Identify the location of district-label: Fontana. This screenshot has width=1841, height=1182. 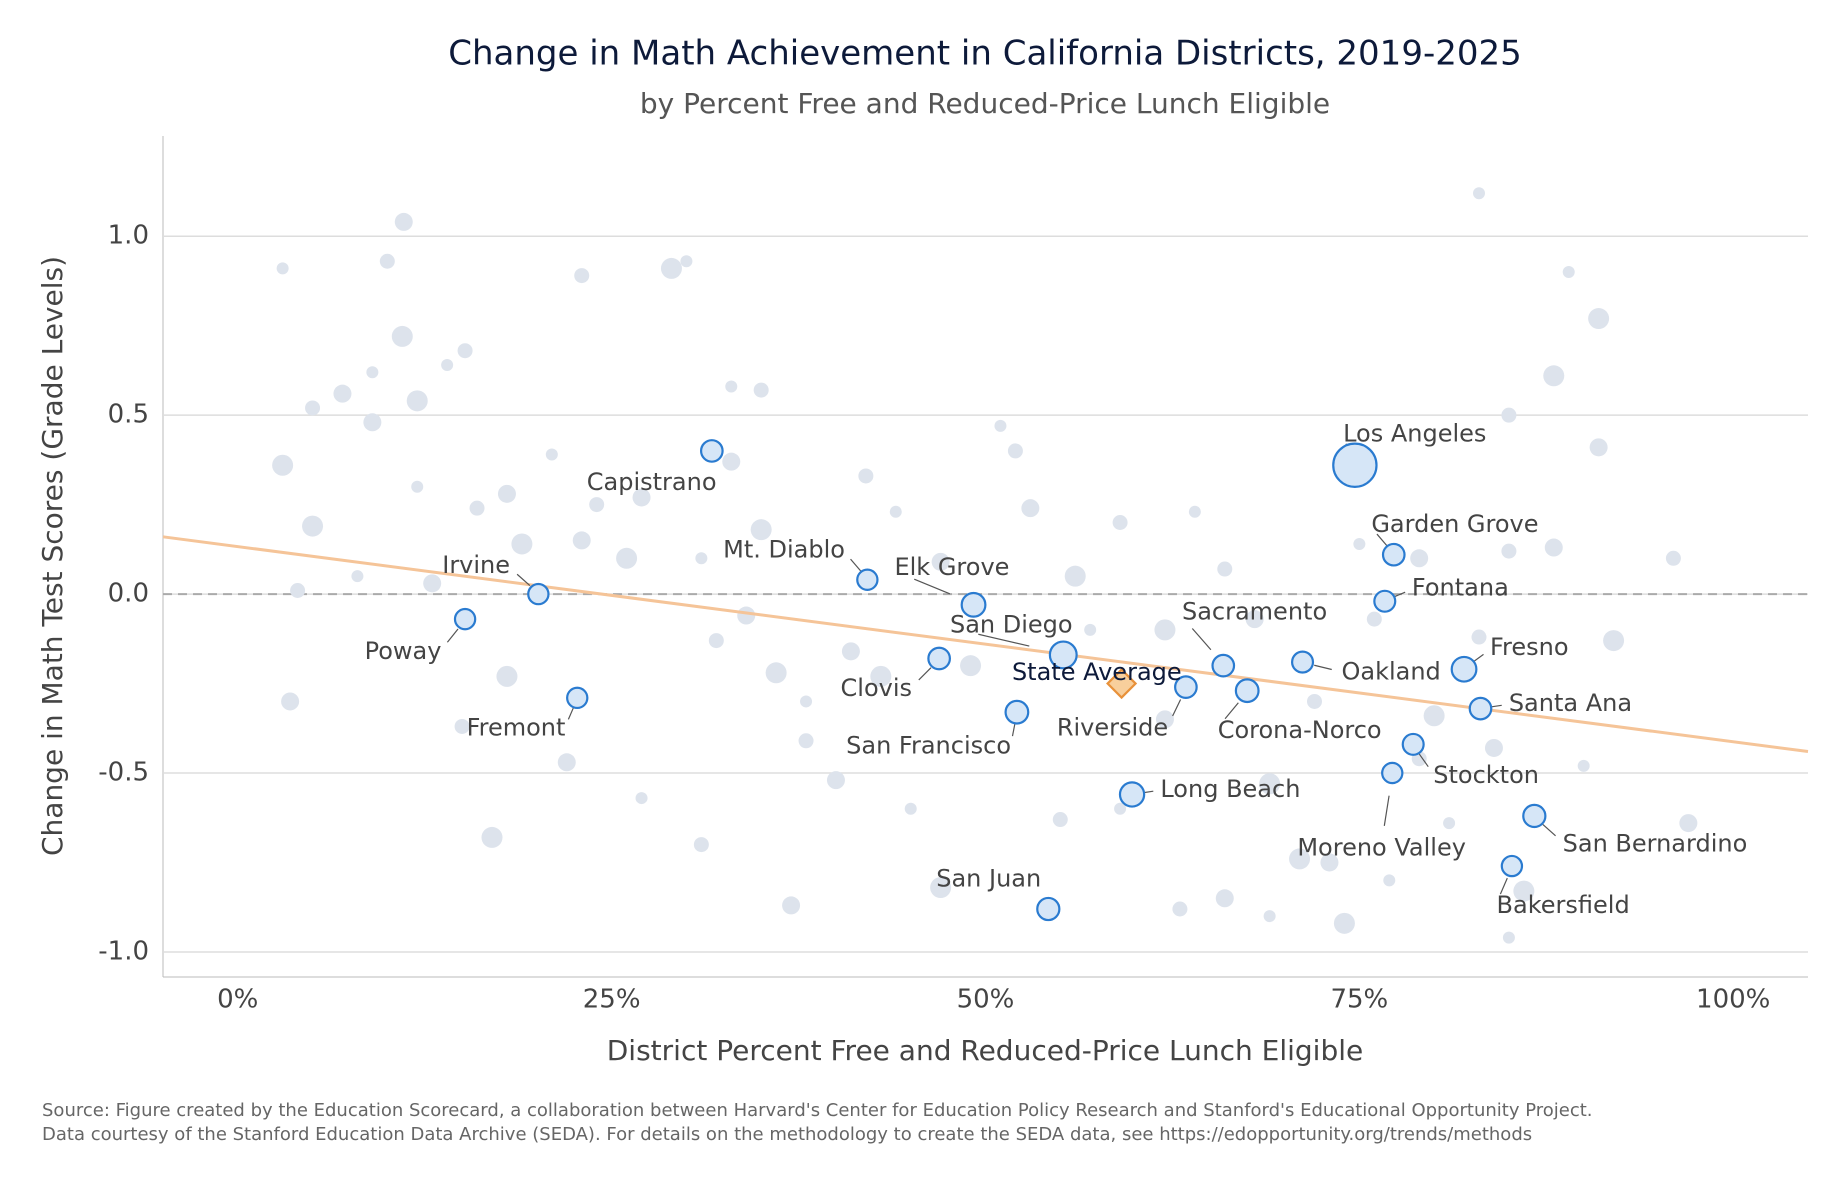
(1460, 587).